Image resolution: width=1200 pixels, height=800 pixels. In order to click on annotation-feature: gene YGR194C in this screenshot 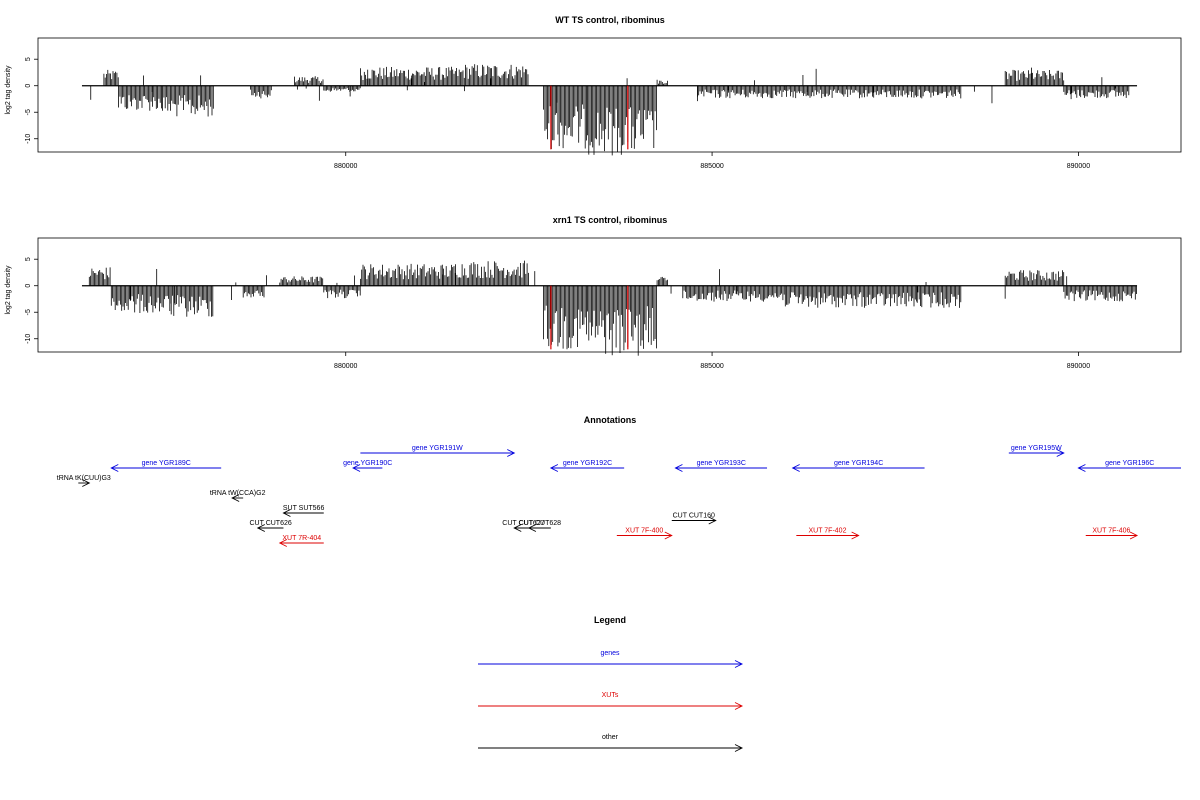, I will do `click(858, 466)`.